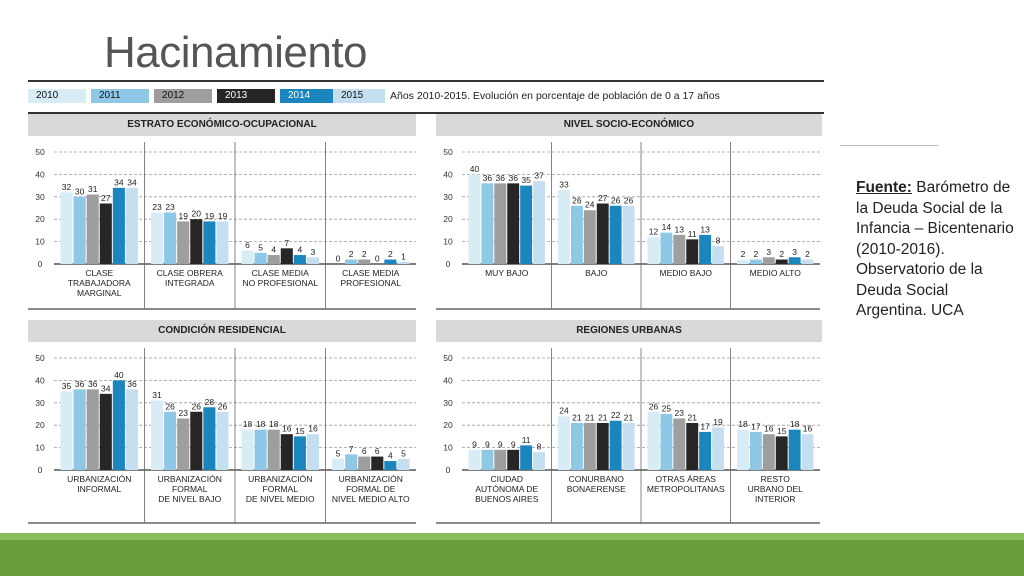 This screenshot has height=576, width=1024. What do you see at coordinates (686, 273) in the screenshot?
I see `category-label: MEDIO BAJO` at bounding box center [686, 273].